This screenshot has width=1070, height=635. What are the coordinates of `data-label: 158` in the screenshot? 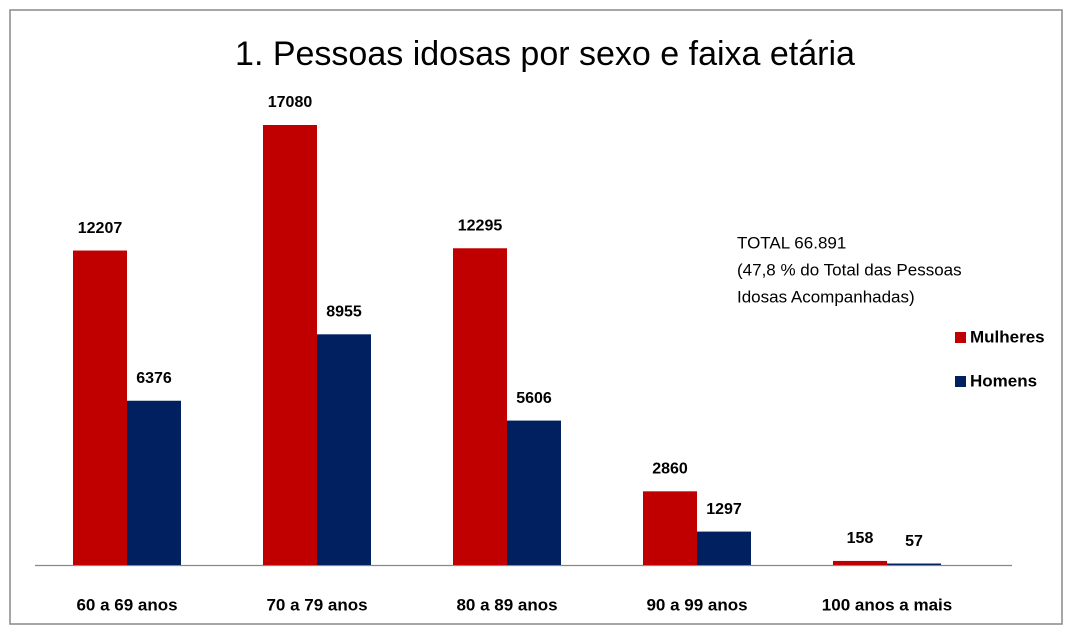 It's located at (860, 538).